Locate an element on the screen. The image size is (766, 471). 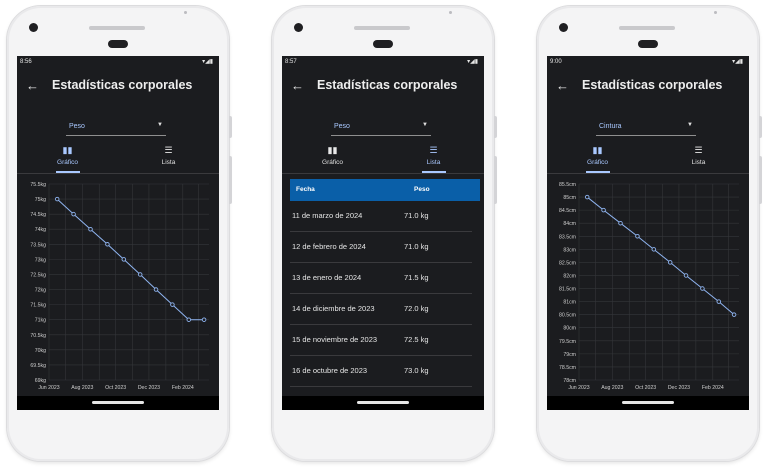
header-date: Fecha is located at coordinates (305, 189).